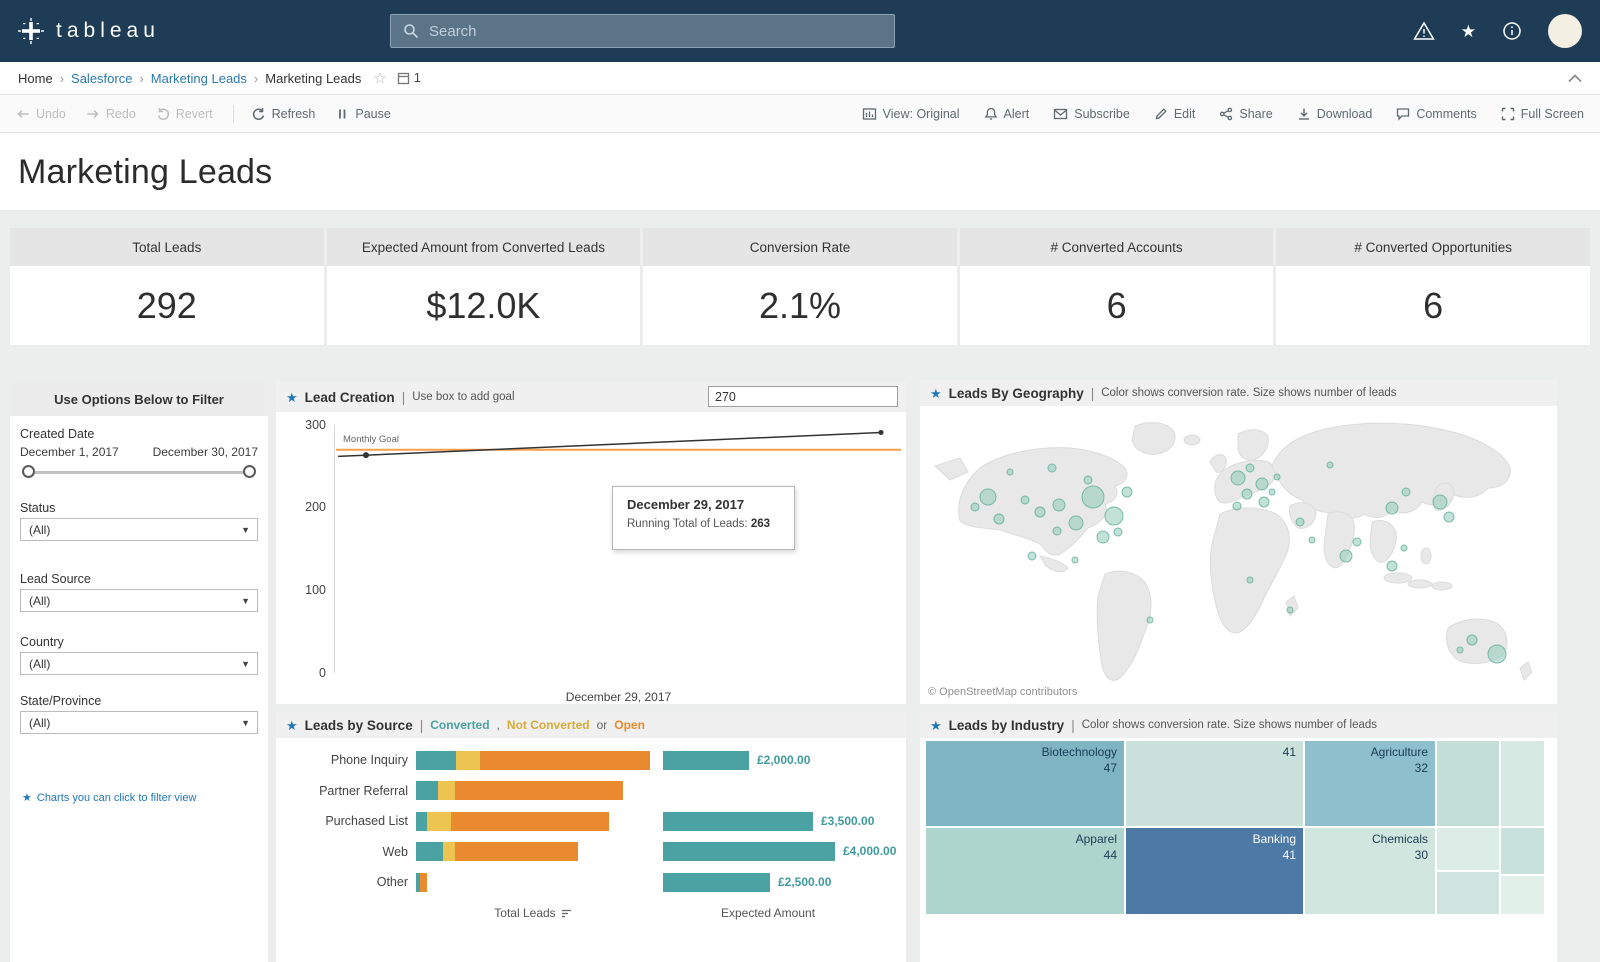 Image resolution: width=1600 pixels, height=962 pixels. What do you see at coordinates (1542, 114) in the screenshot?
I see `fullscreen-button: Full Screen` at bounding box center [1542, 114].